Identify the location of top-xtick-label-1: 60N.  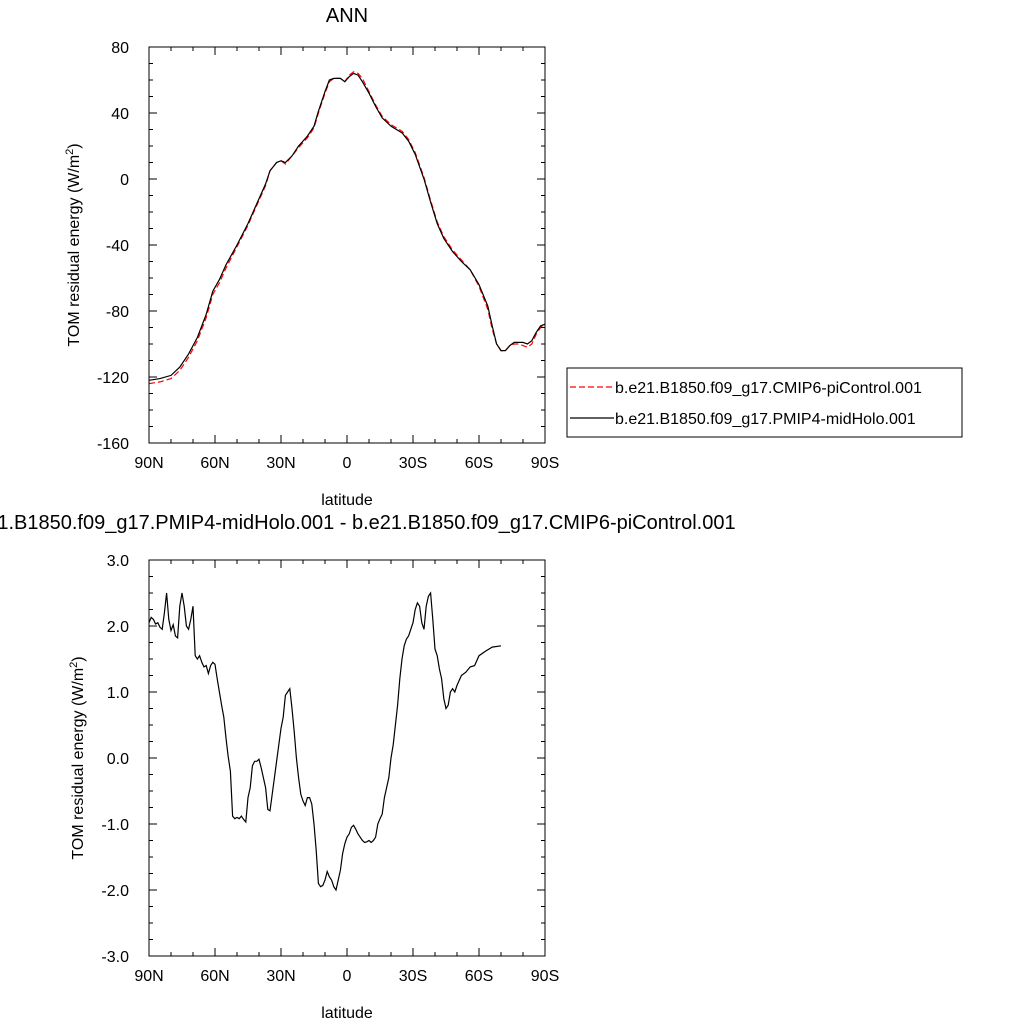
(214, 463).